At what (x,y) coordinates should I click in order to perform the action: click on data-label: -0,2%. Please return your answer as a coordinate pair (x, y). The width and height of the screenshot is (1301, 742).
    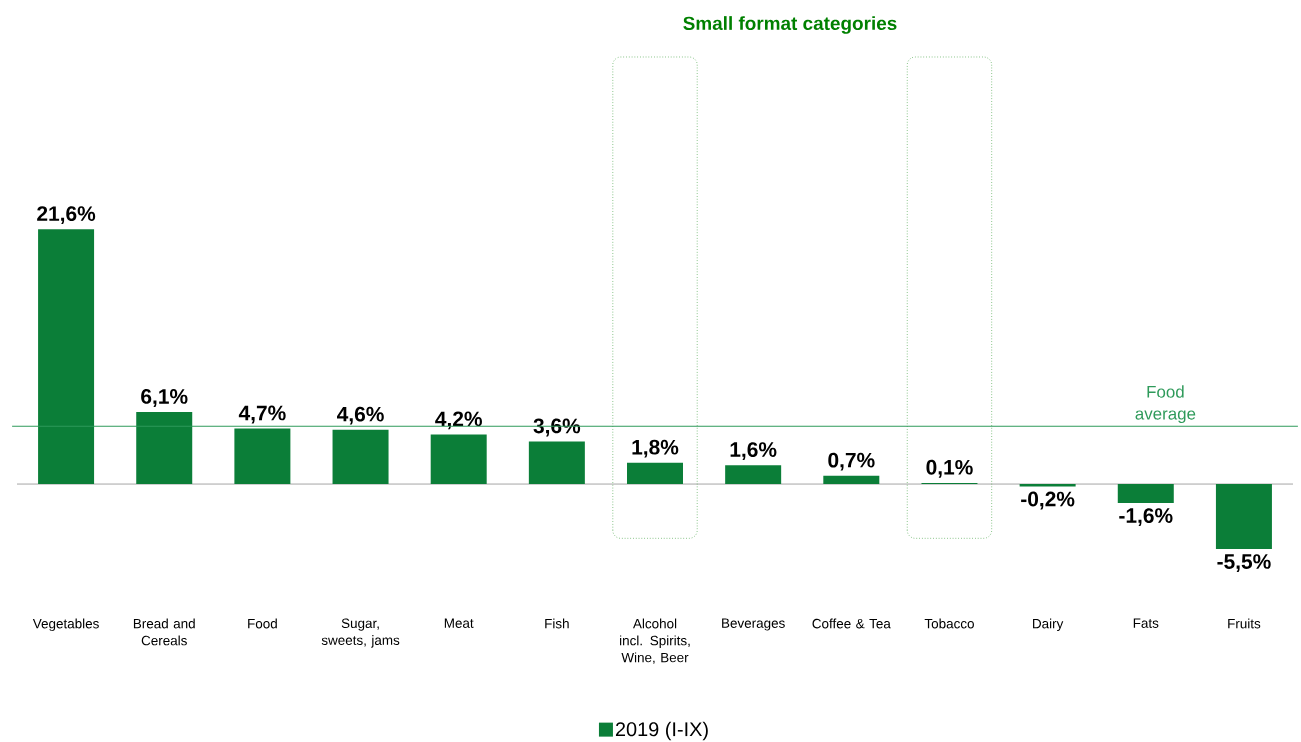
    Looking at the image, I should click on (1048, 500).